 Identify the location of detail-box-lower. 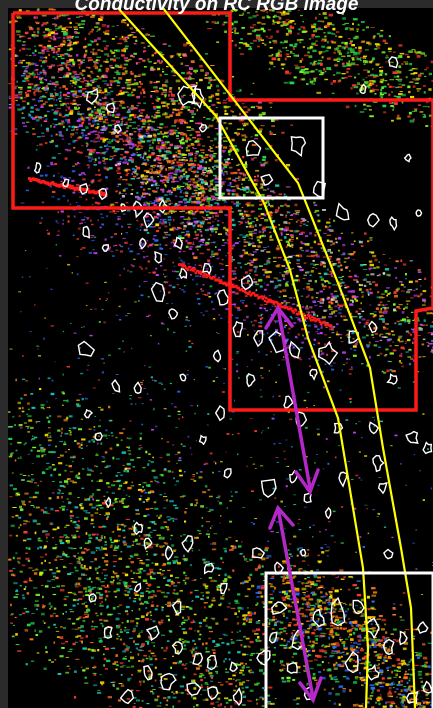
(348, 639).